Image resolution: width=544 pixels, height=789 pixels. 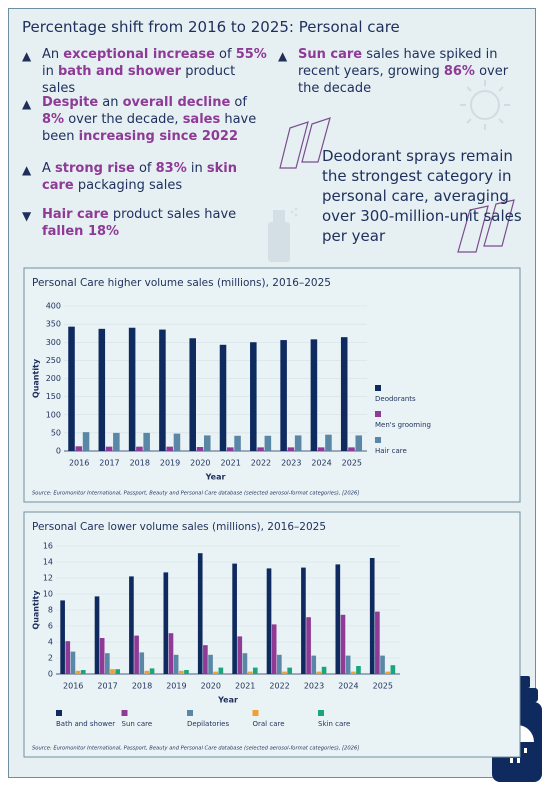 What do you see at coordinates (330, 54) in the screenshot?
I see `highlight-text: Sun care` at bounding box center [330, 54].